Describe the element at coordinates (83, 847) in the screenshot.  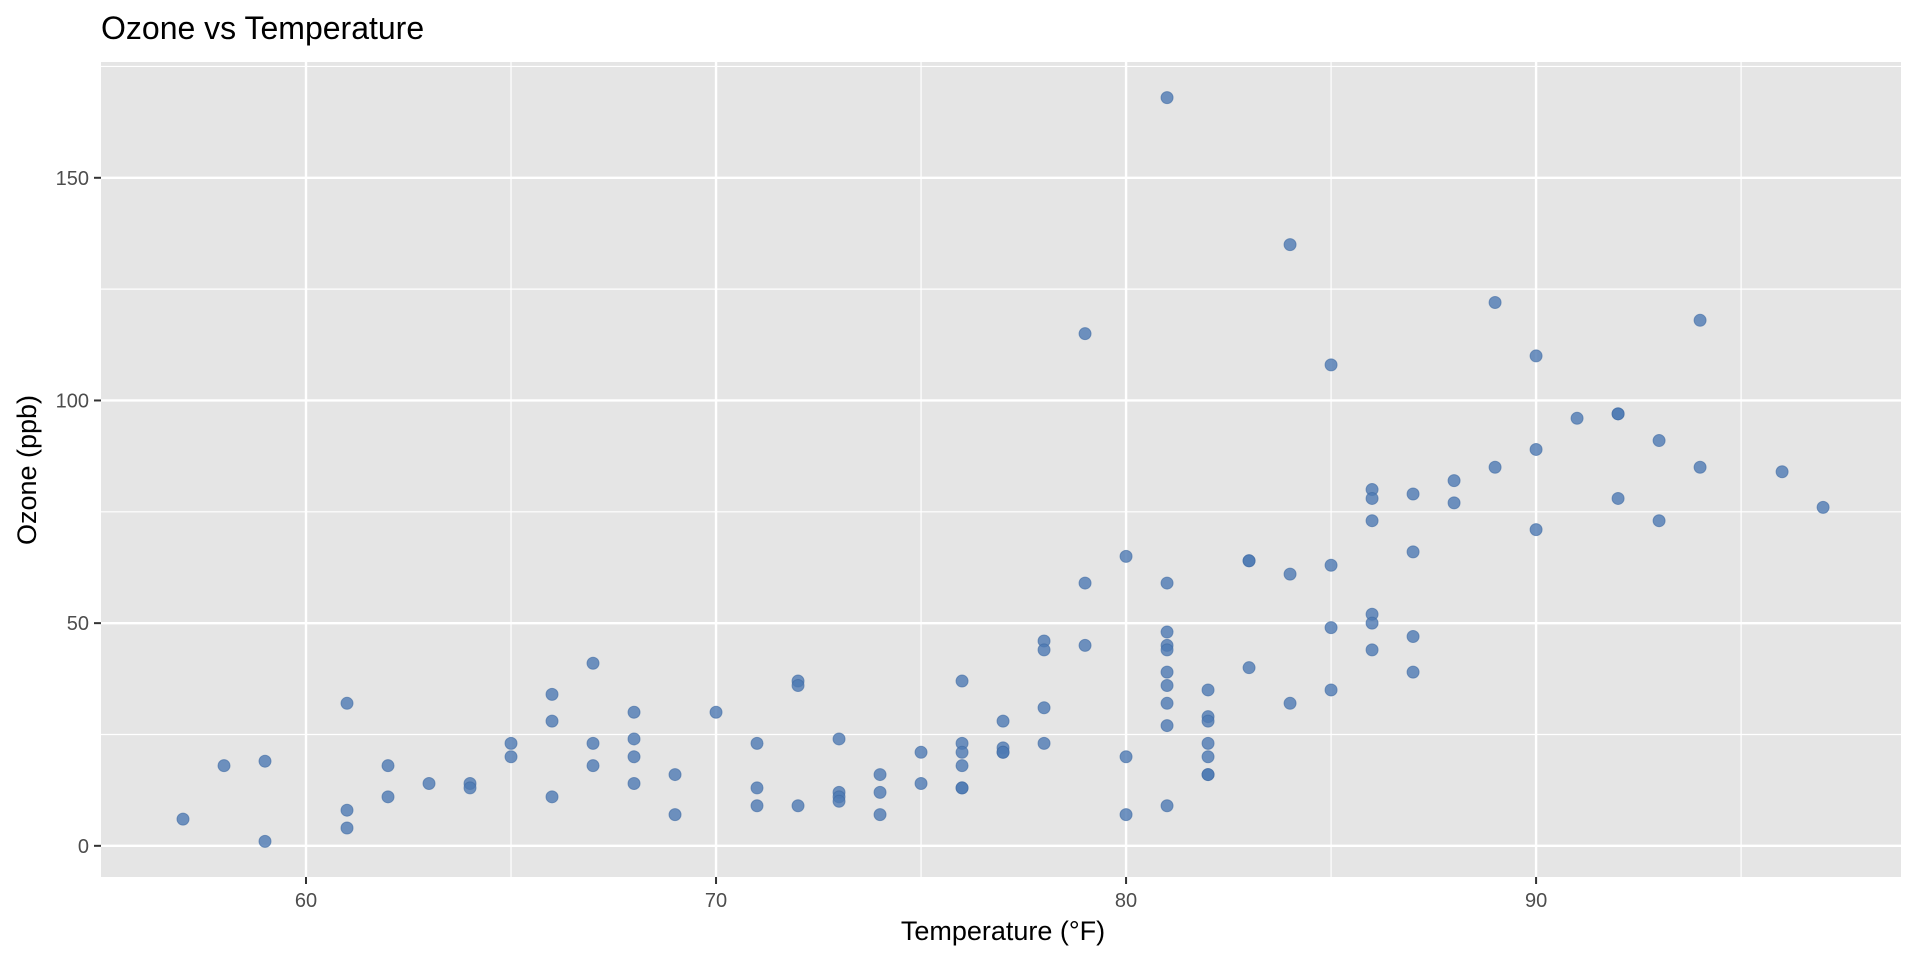
I see `y-tick-label: 0` at that location.